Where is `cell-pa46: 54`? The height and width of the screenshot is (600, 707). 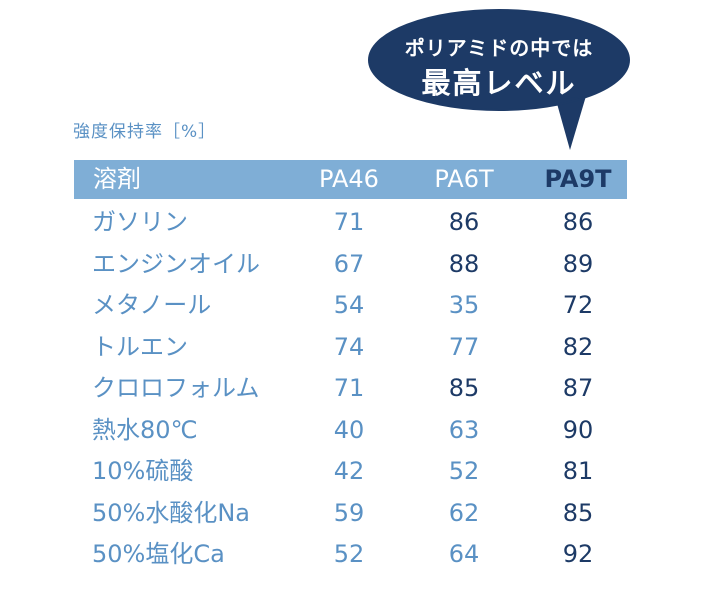
cell-pa46: 54 is located at coordinates (349, 305).